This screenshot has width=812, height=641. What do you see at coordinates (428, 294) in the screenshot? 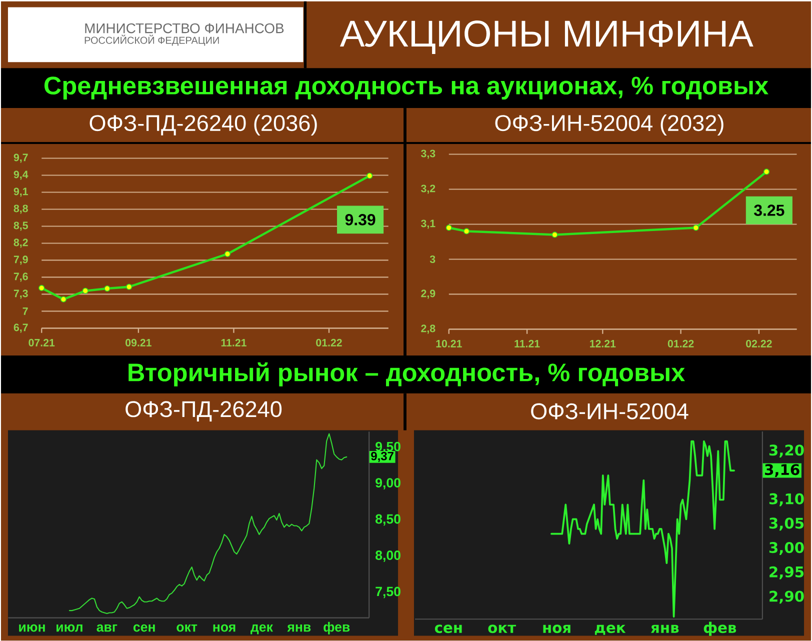
I see `y-tick-label: 2,9` at bounding box center [428, 294].